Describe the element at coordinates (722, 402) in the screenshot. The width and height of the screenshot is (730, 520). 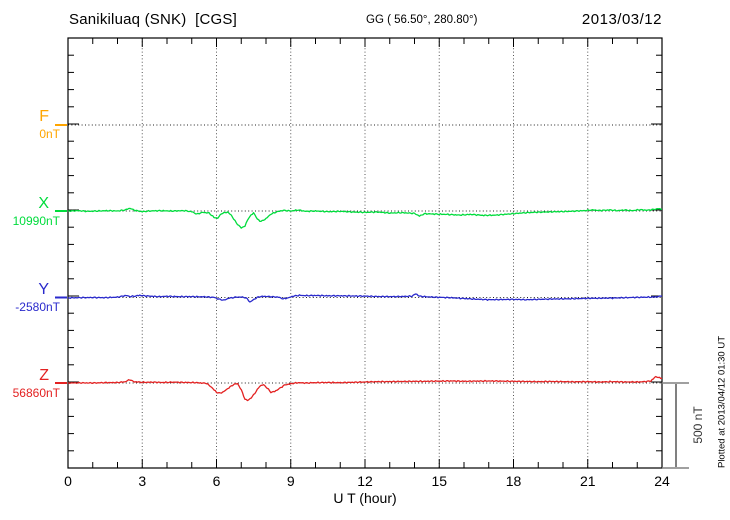
I see `plotted-at-note: Plotted at 2013/04/12 01:30 UT` at that location.